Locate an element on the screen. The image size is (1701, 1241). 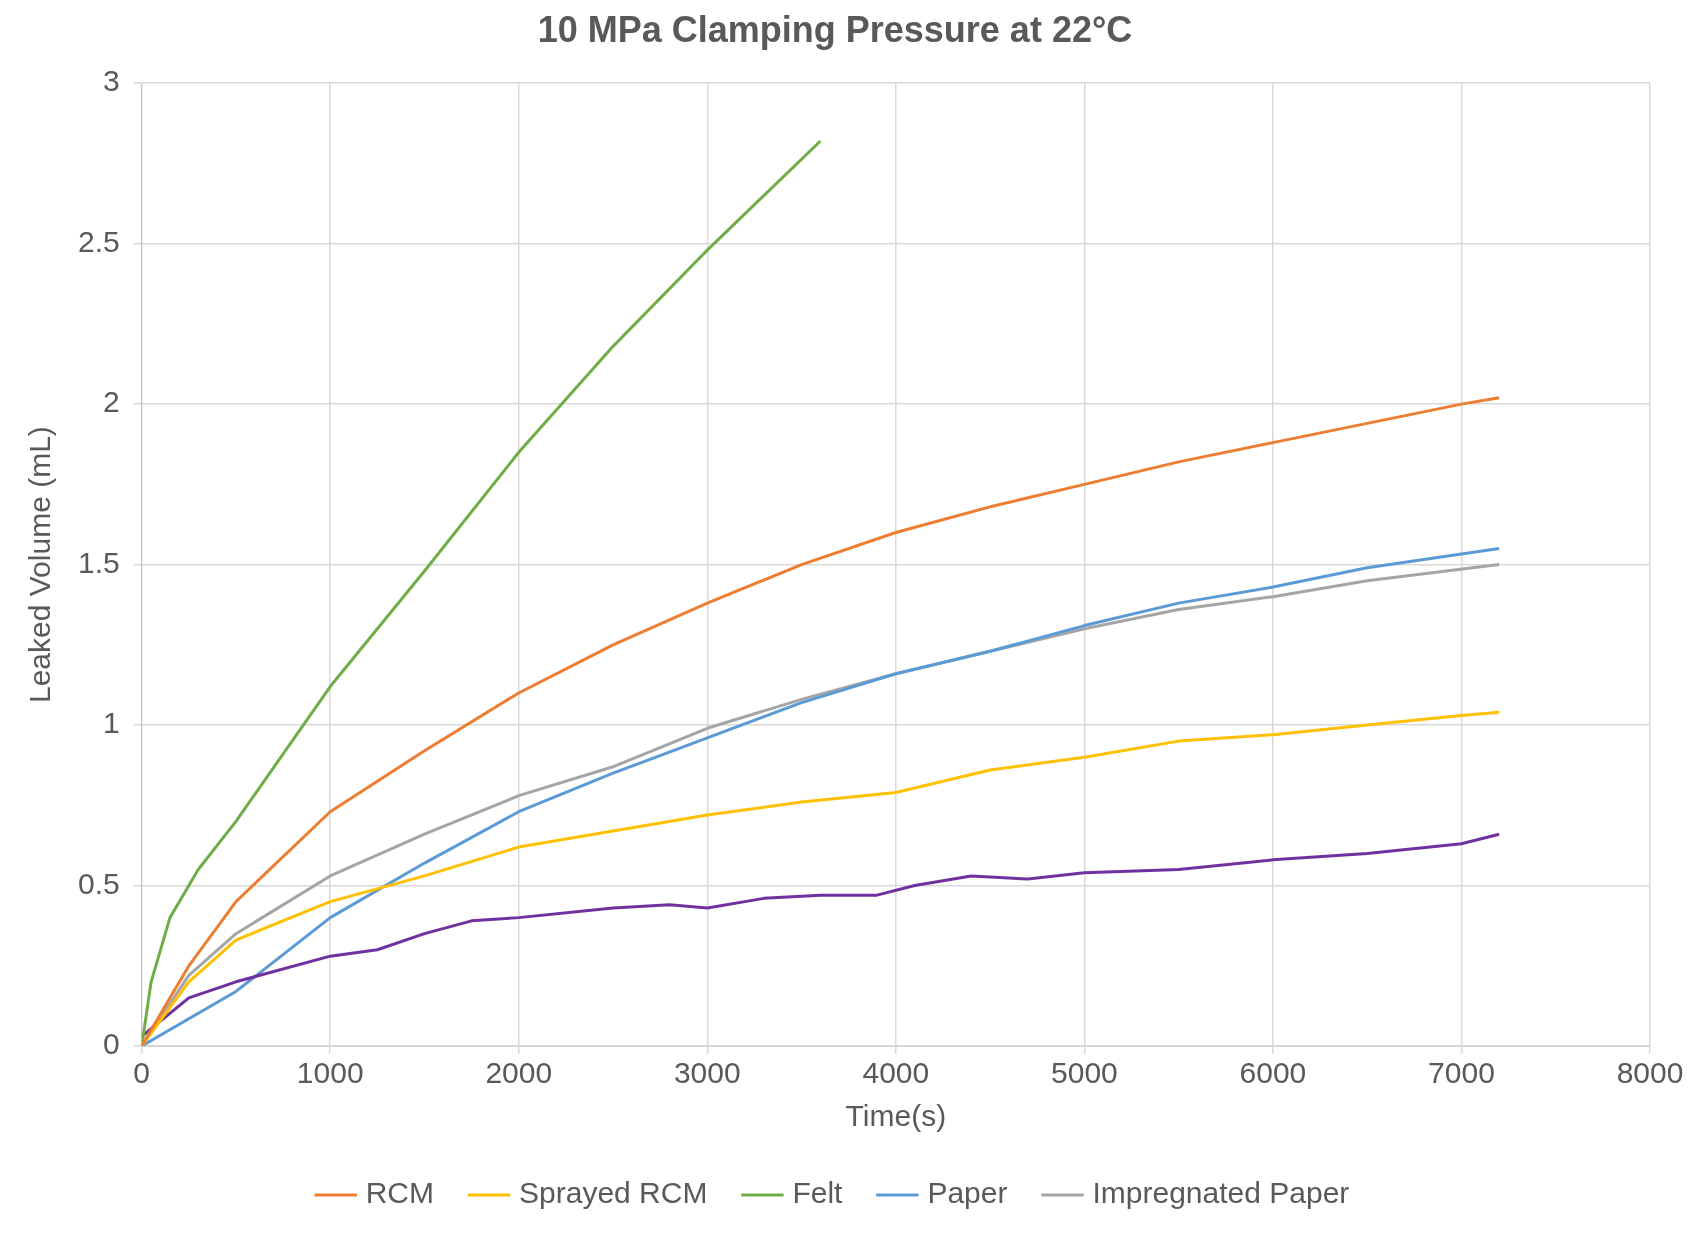
legend-label: Impregnated Paper is located at coordinates (1221, 1193).